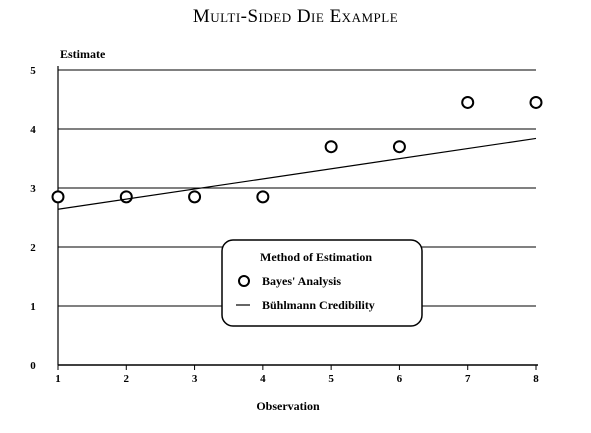  What do you see at coordinates (33, 248) in the screenshot?
I see `y-tick-label: 2` at bounding box center [33, 248].